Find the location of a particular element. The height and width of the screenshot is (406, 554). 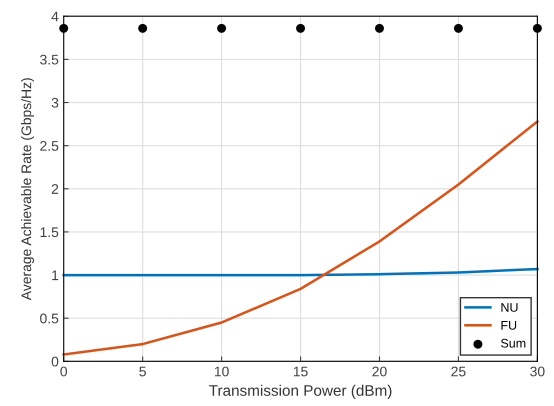

y-tick-label: 4 is located at coordinates (54, 17).